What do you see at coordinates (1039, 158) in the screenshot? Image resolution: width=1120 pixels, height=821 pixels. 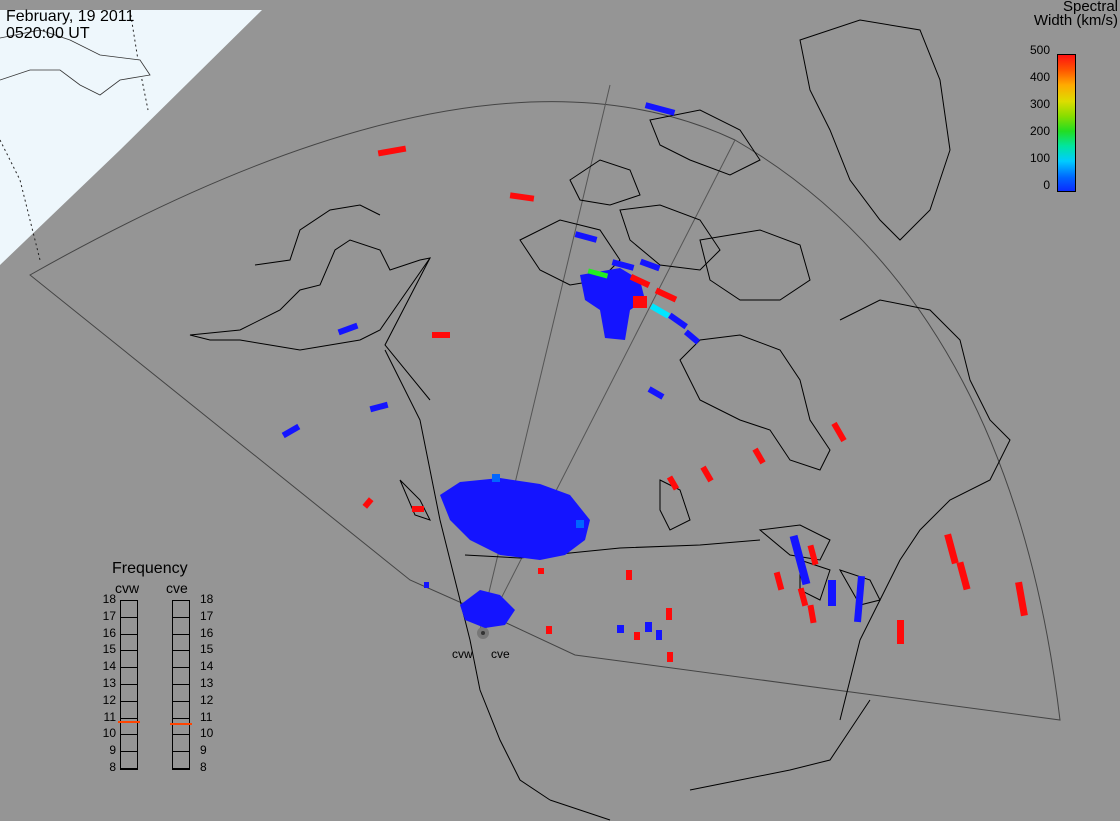 I see `colorbar-tick: 100` at bounding box center [1039, 158].